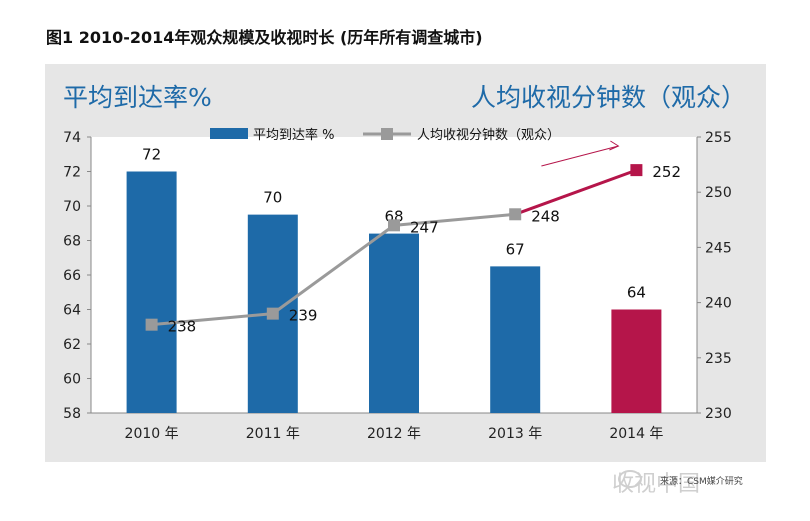 Image resolution: width=810 pixels, height=521 pixels. What do you see at coordinates (718, 414) in the screenshot?
I see `right-axis-tick-label: 230` at bounding box center [718, 414].